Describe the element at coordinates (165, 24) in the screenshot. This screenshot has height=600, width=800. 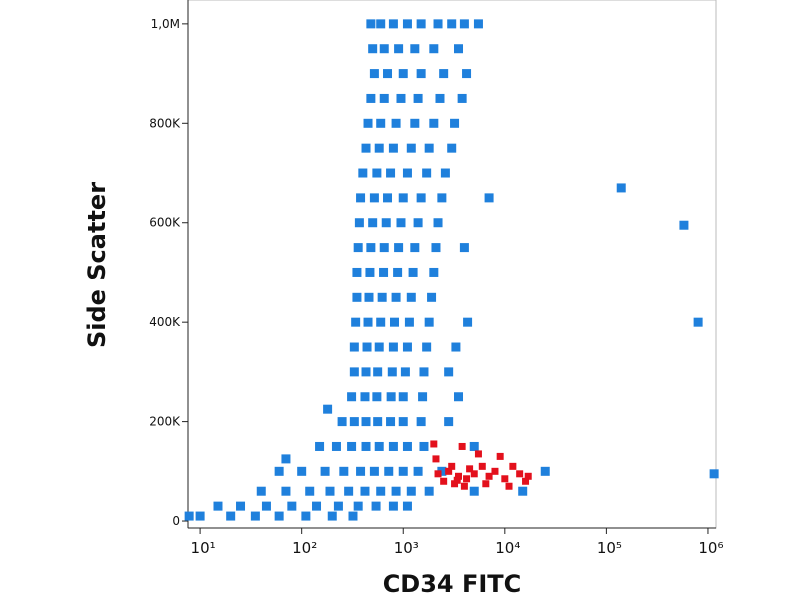
I see `y-tick-label: 1,0M` at that location.